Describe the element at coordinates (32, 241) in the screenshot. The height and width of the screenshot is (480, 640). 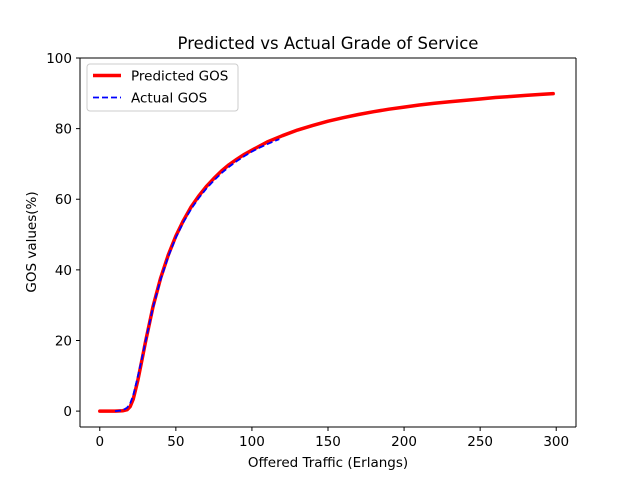
I see `y-axis-label: GOS values(%)` at that location.